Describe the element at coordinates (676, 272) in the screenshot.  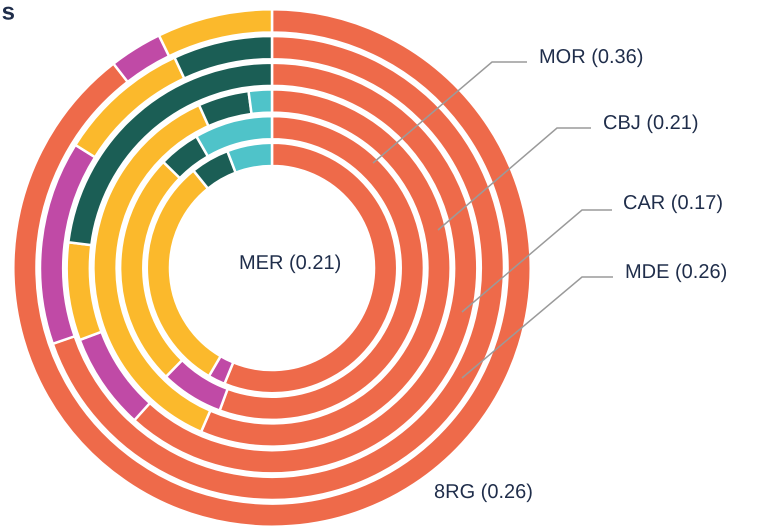
I see `text: MDE (0.26)` at that location.